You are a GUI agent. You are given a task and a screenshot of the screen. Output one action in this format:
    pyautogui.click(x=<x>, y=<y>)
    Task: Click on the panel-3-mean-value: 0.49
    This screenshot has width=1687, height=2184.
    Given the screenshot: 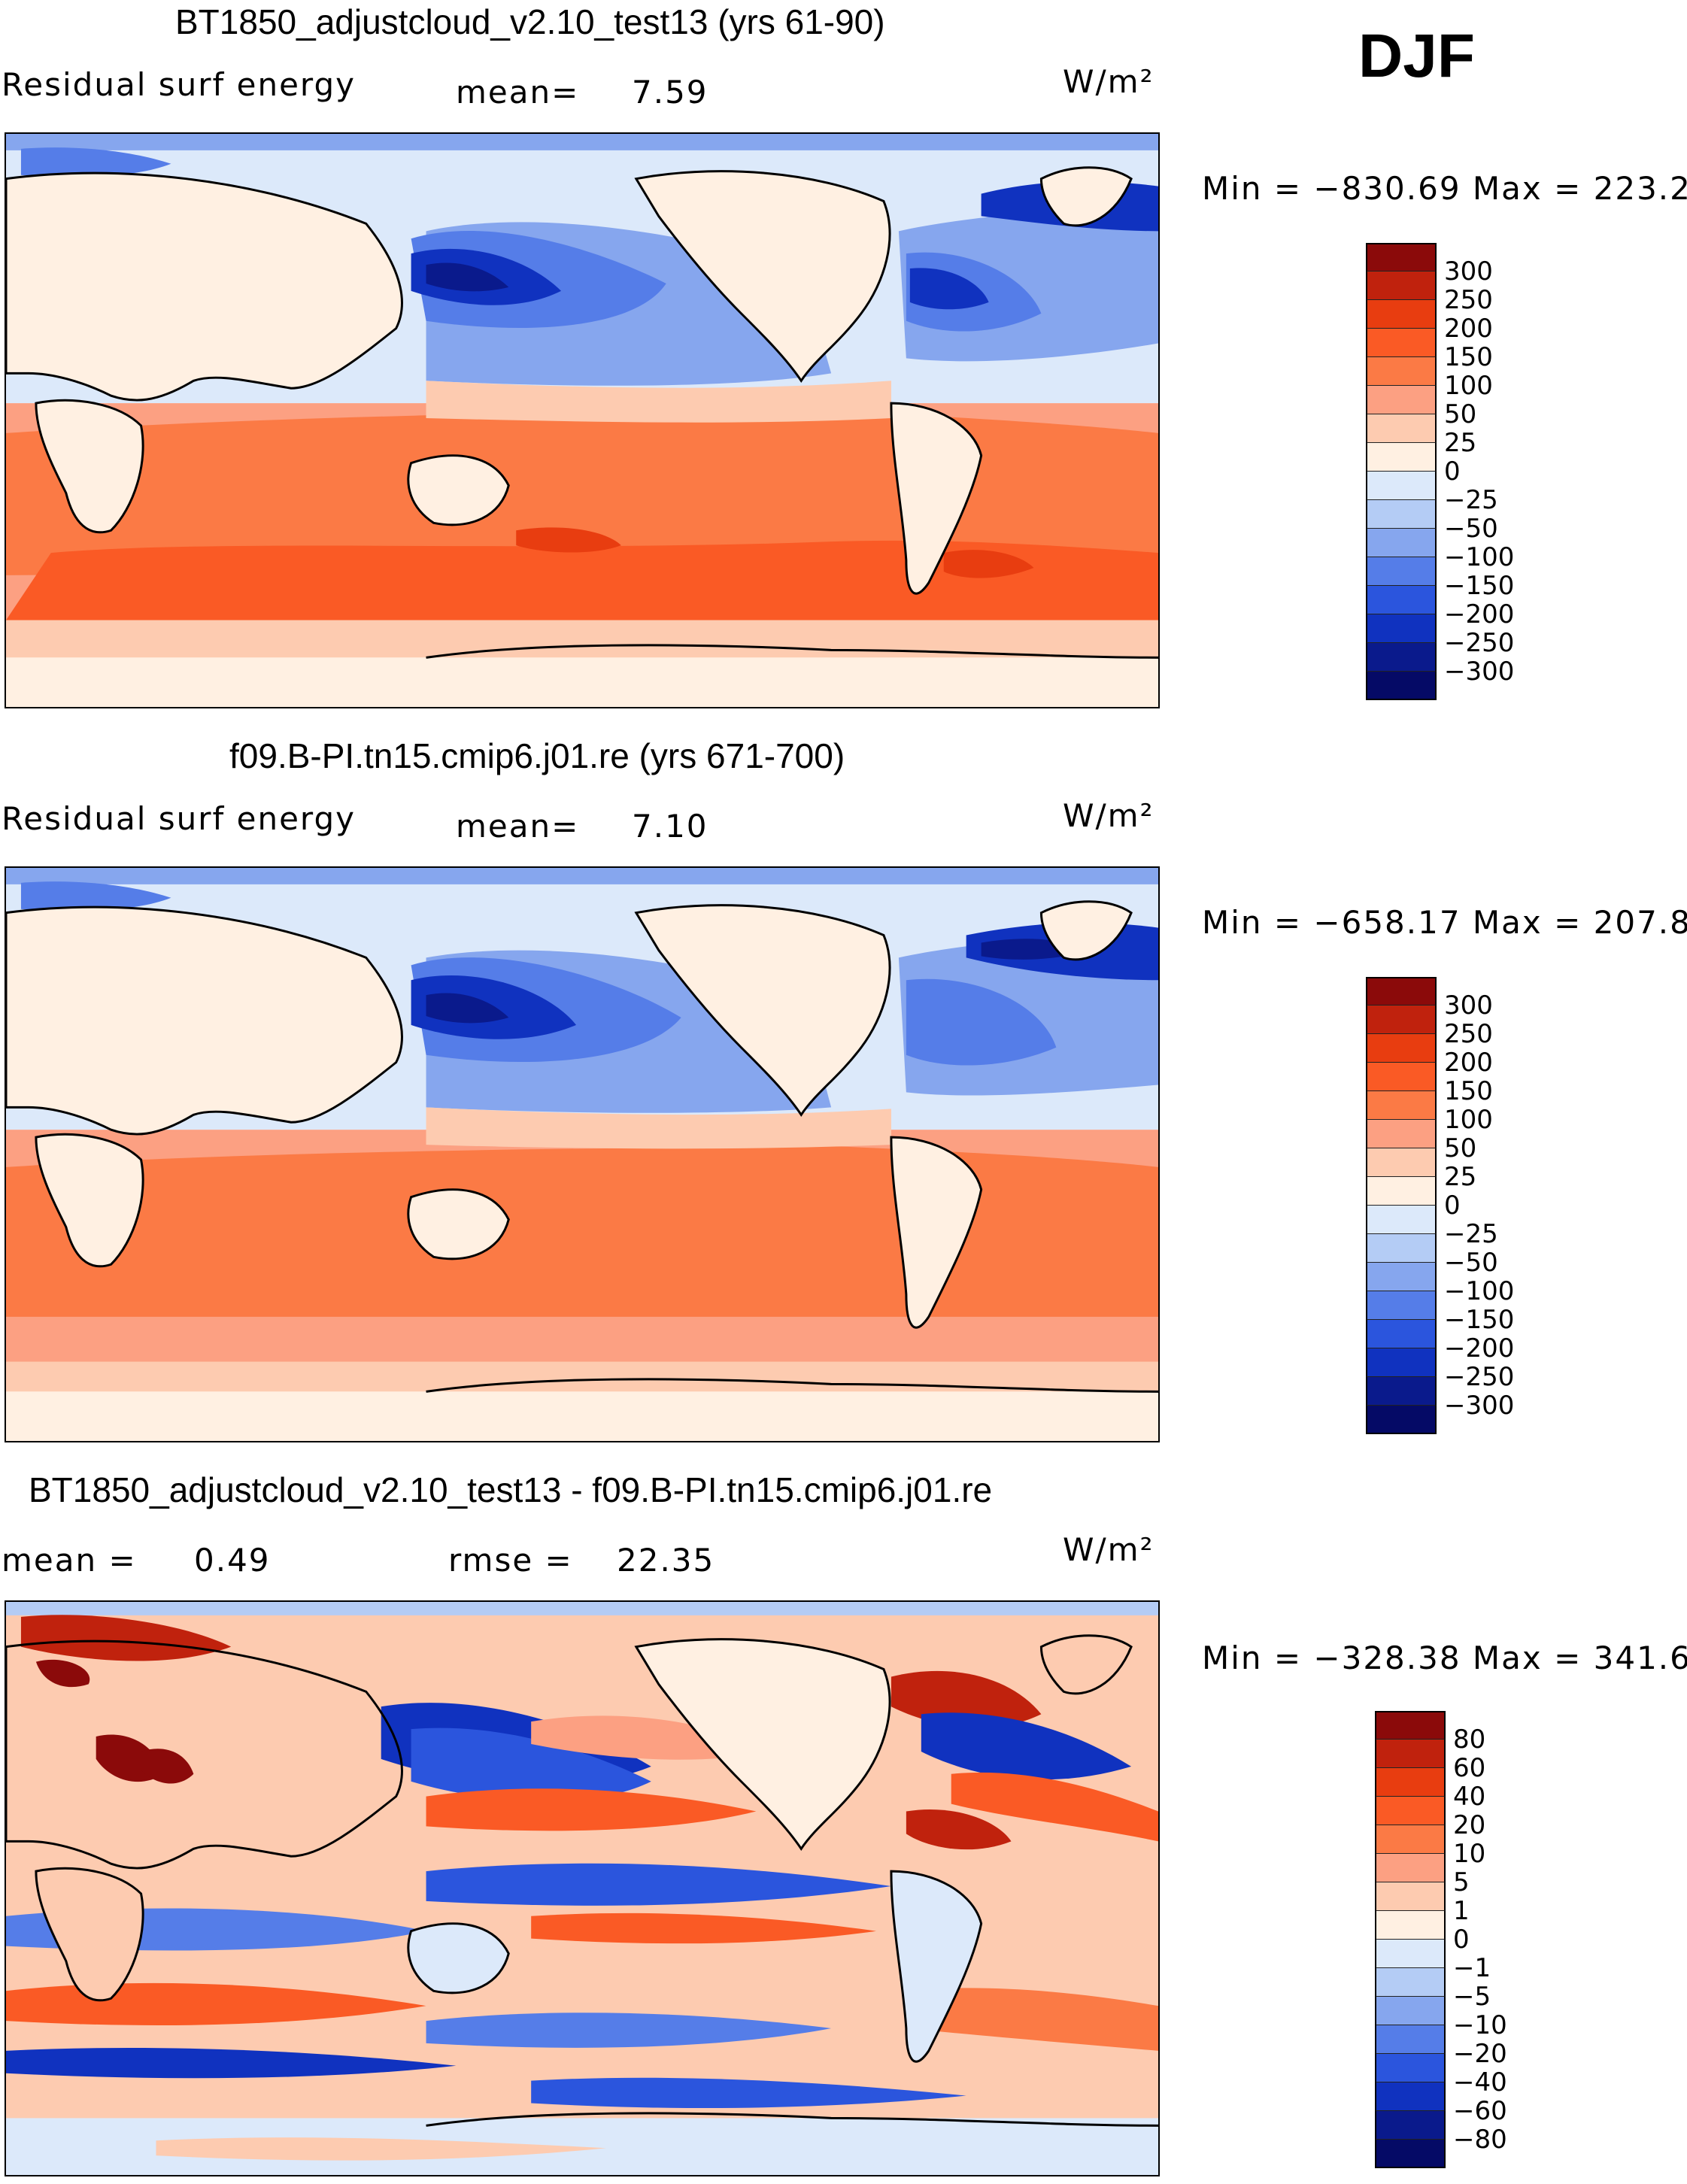 What is the action you would take?
    pyautogui.click(x=232, y=1560)
    